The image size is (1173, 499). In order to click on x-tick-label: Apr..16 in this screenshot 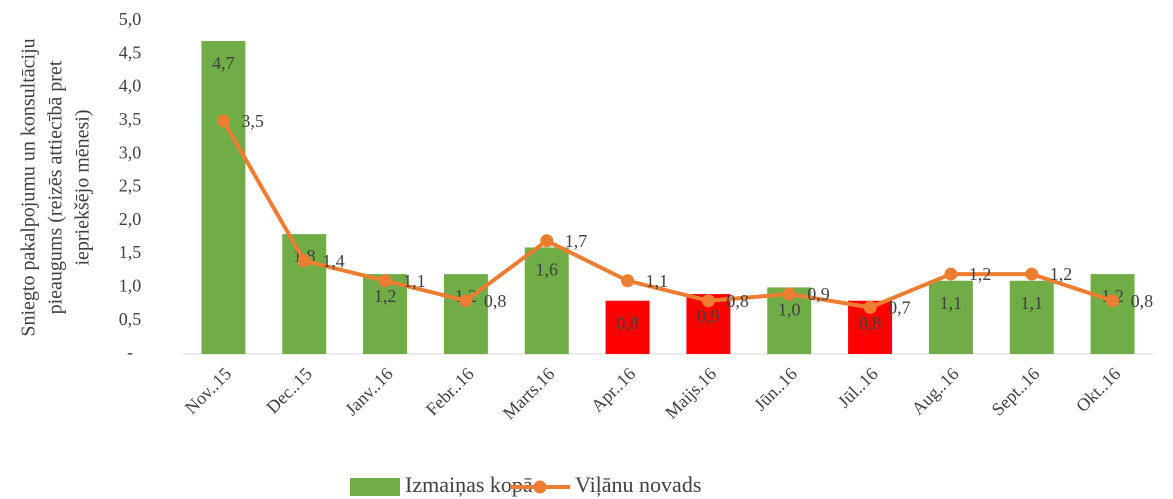, I will do `click(613, 390)`.